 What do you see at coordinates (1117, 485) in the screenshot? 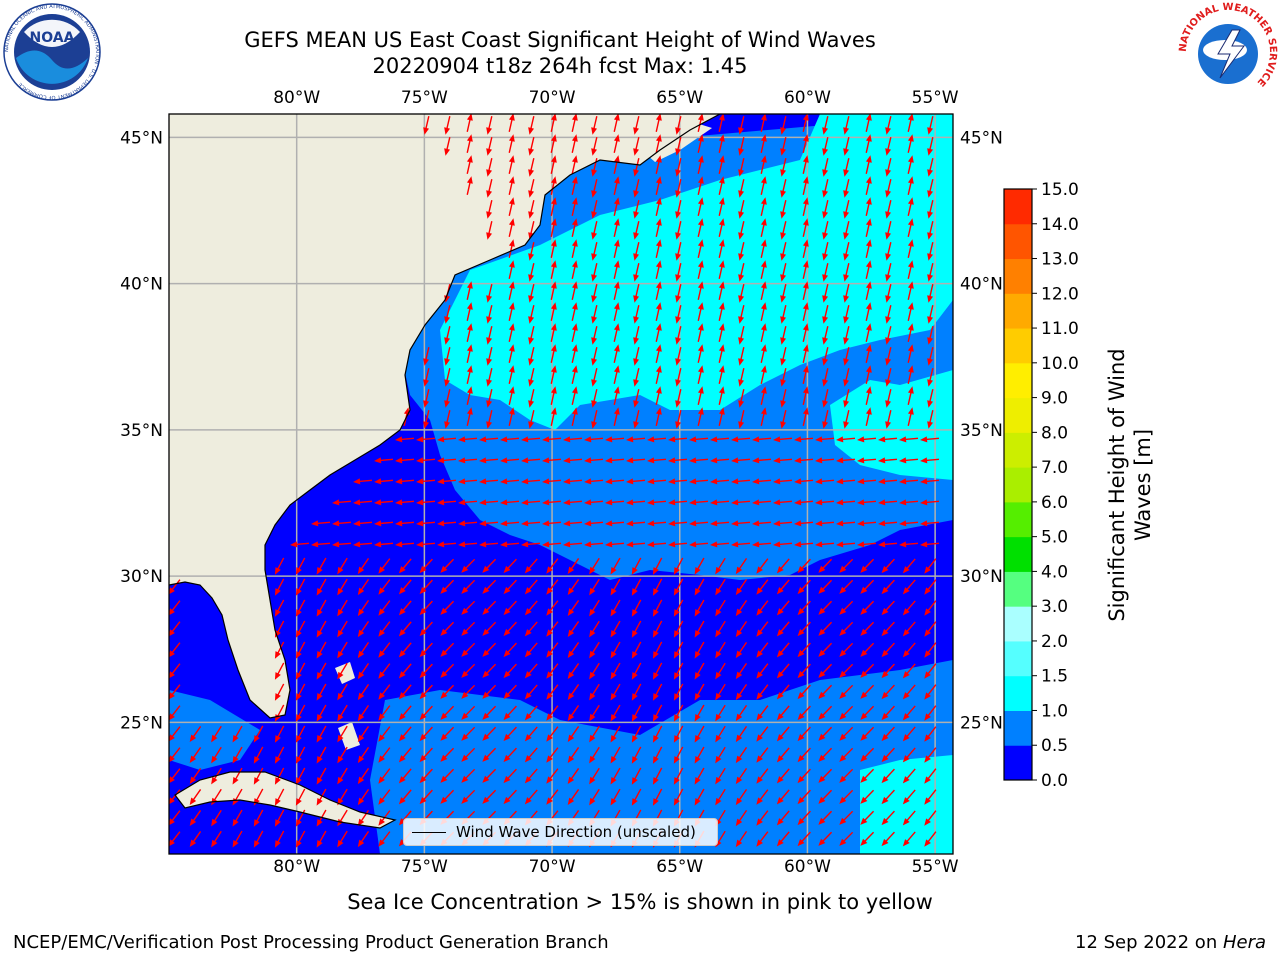
I see `colorbar-label-line1: Significant Height of Wind` at bounding box center [1117, 485].